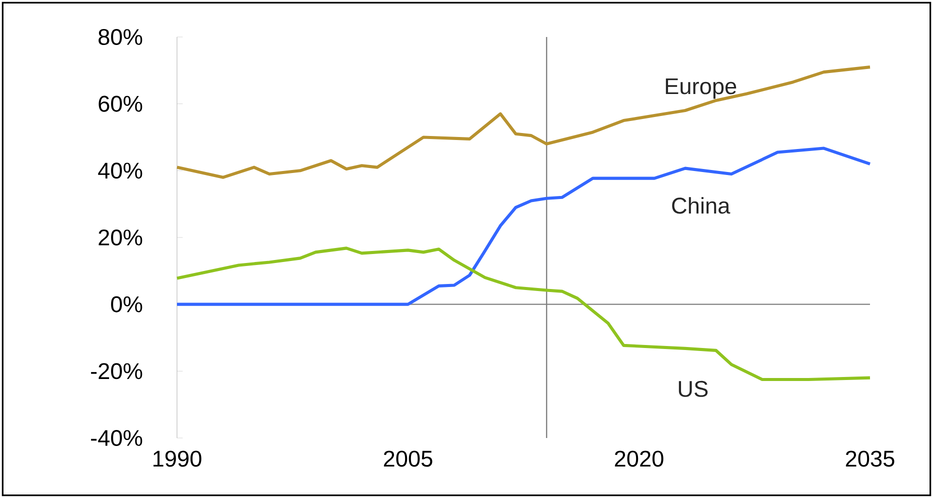  Describe the element at coordinates (126, 304) in the screenshot. I see `y-tick-label: 0%` at that location.